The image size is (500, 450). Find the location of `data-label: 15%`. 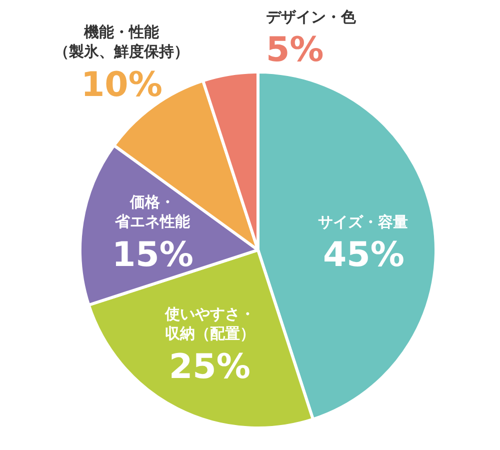

data-label: 15% is located at coordinates (153, 255).